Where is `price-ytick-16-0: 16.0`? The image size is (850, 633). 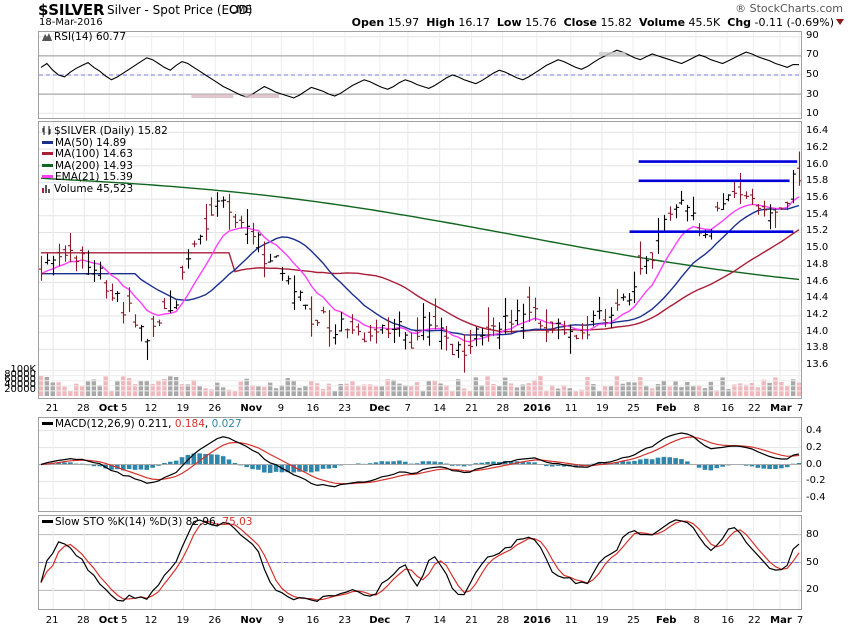 price-ytick-16-0: 16.0 is located at coordinates (817, 164).